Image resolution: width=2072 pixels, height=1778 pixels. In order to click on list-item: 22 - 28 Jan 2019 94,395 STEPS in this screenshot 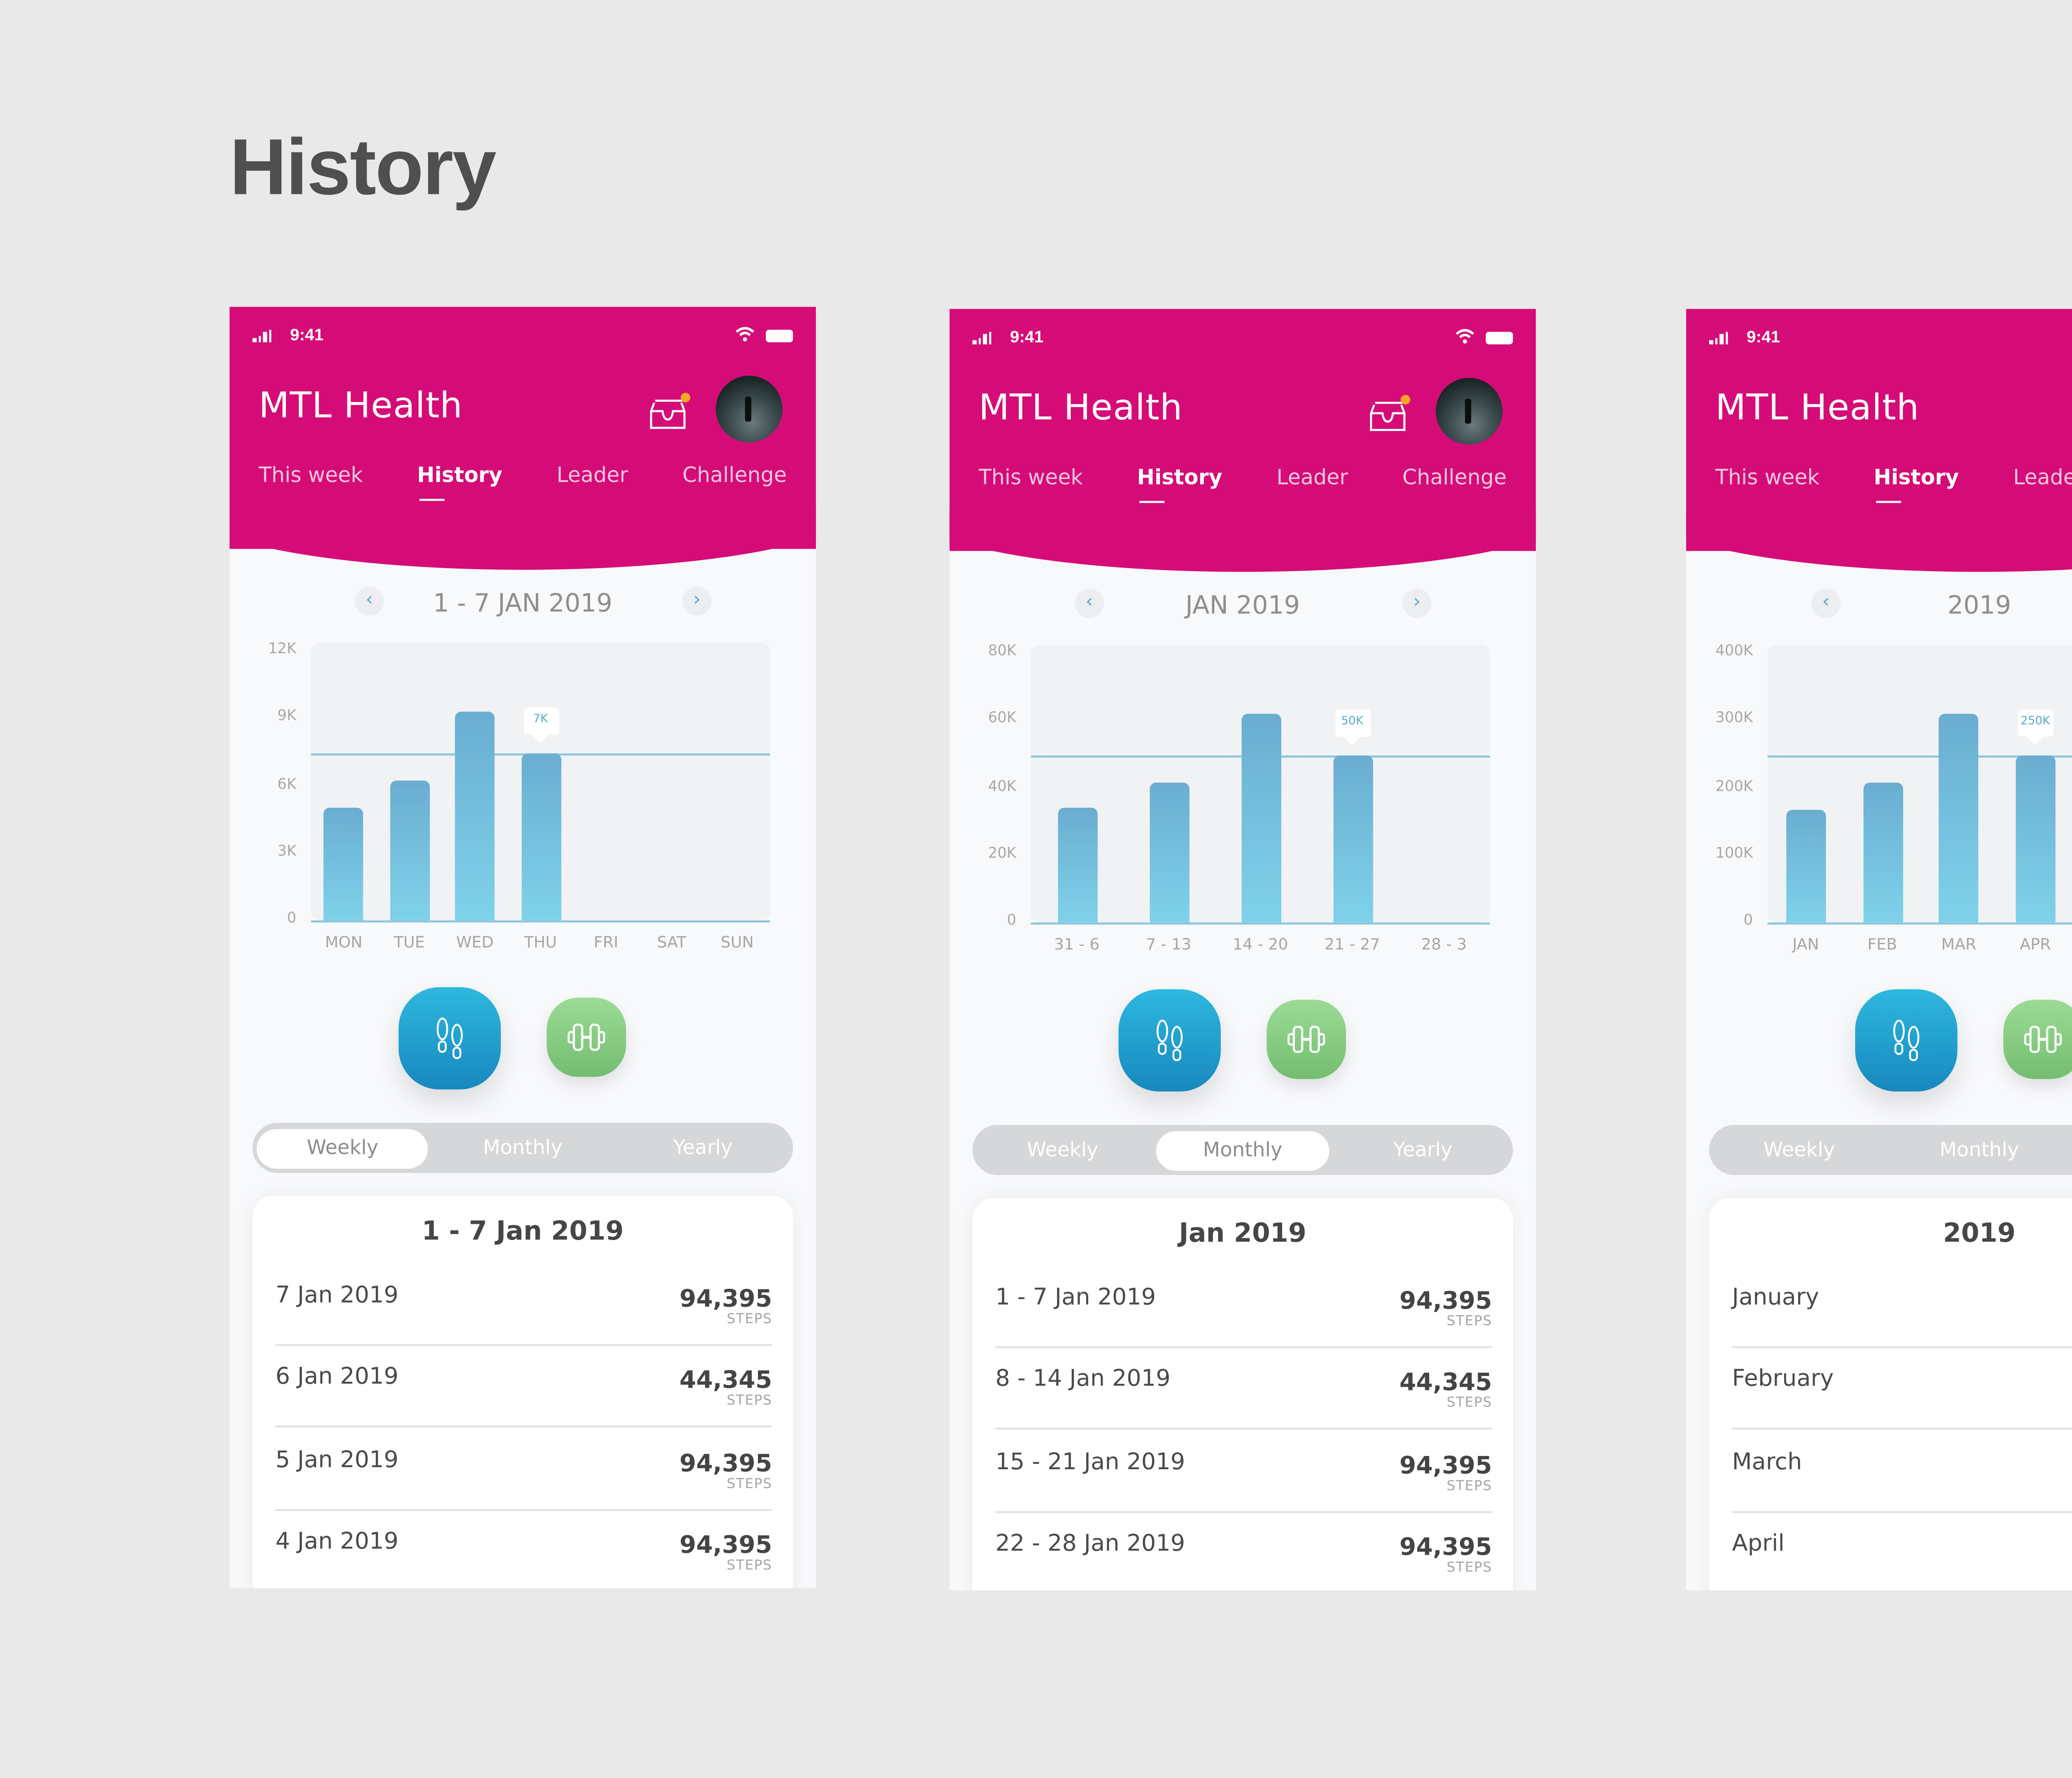, I will do `click(1243, 1560)`.